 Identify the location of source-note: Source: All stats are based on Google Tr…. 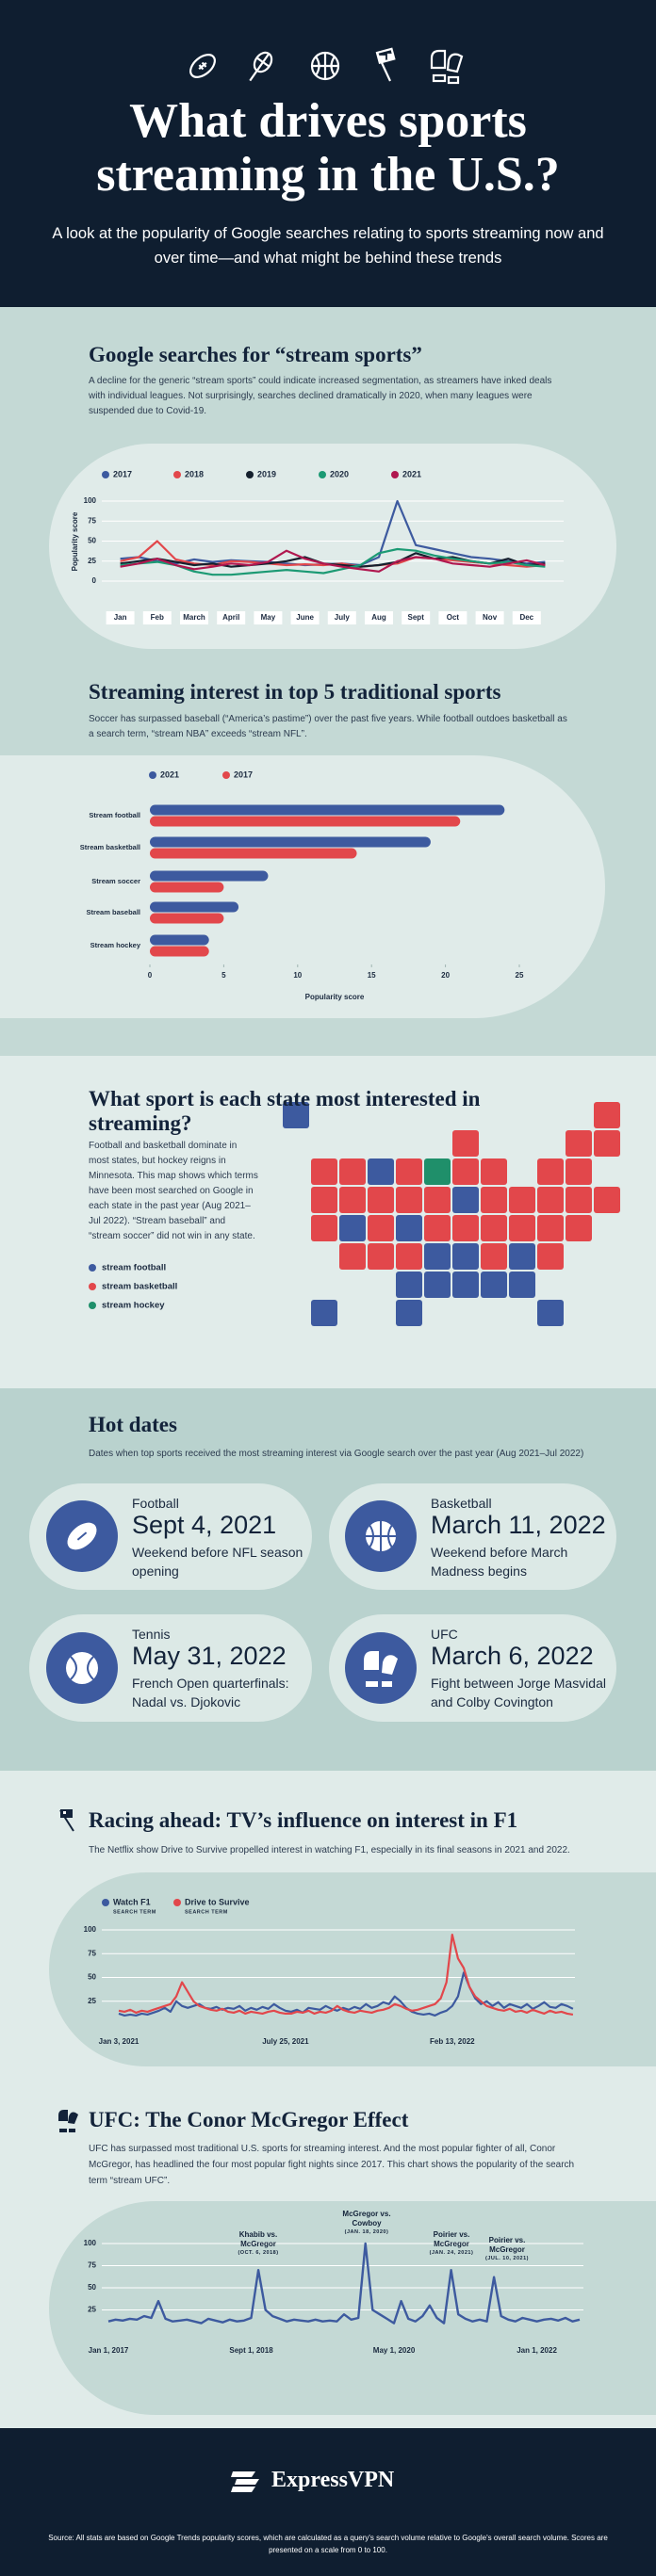
(328, 2544).